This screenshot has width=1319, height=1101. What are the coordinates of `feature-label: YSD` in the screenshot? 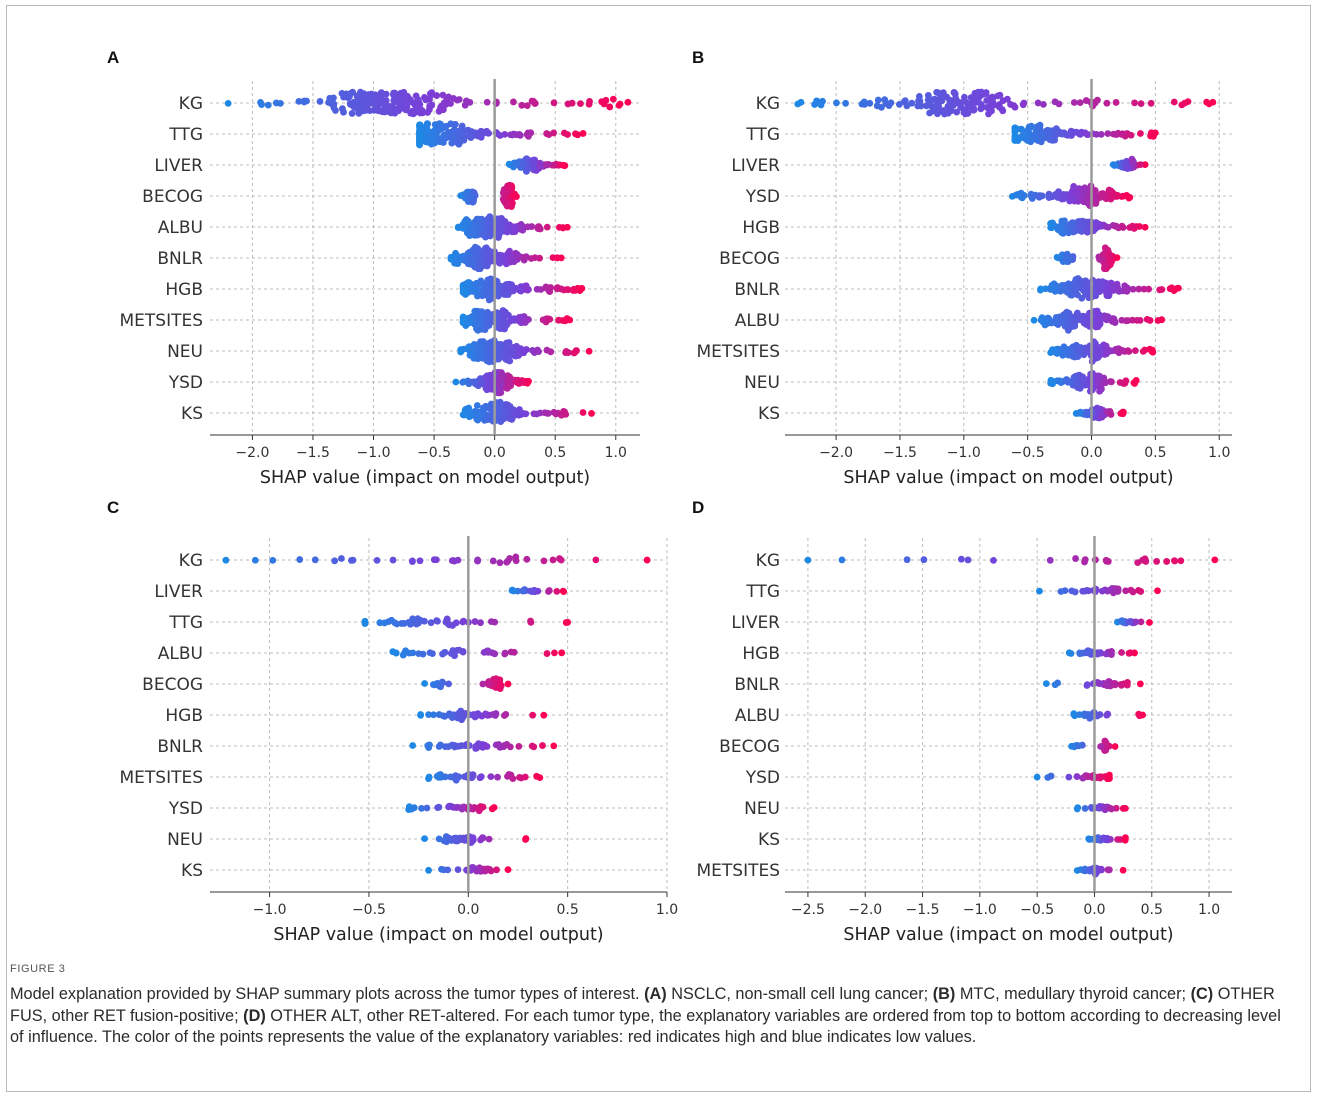 It's located at (762, 197).